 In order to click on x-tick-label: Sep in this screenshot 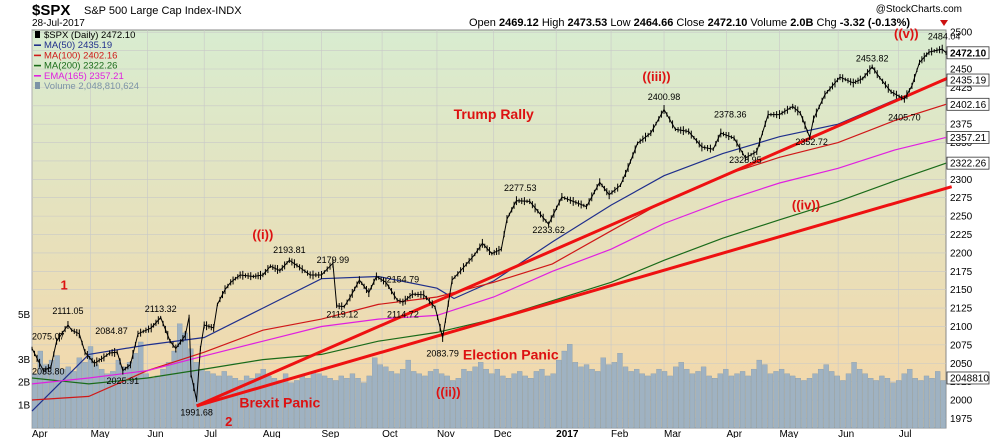, I will do `click(331, 433)`.